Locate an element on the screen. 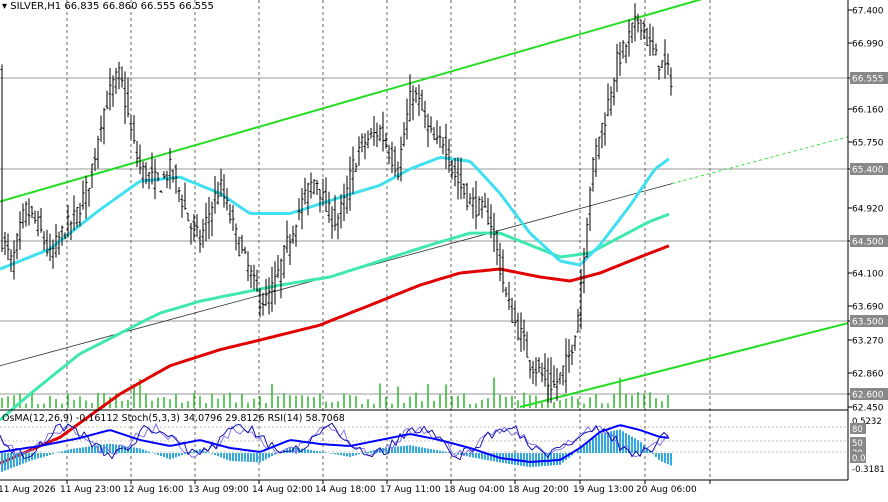 Image resolution: width=888 pixels, height=502 pixels. x-tick-label: 11 Aug 2026 is located at coordinates (28, 490).